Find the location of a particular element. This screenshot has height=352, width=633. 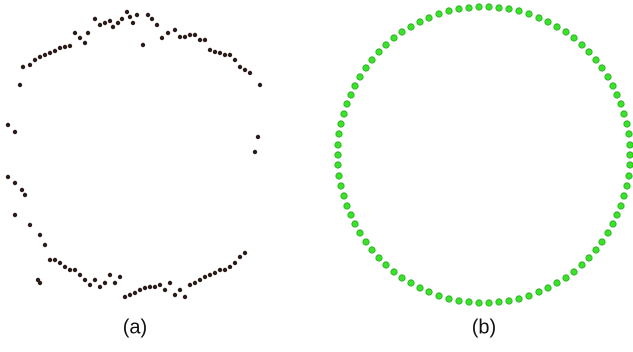

caption: (a) is located at coordinates (135, 327).